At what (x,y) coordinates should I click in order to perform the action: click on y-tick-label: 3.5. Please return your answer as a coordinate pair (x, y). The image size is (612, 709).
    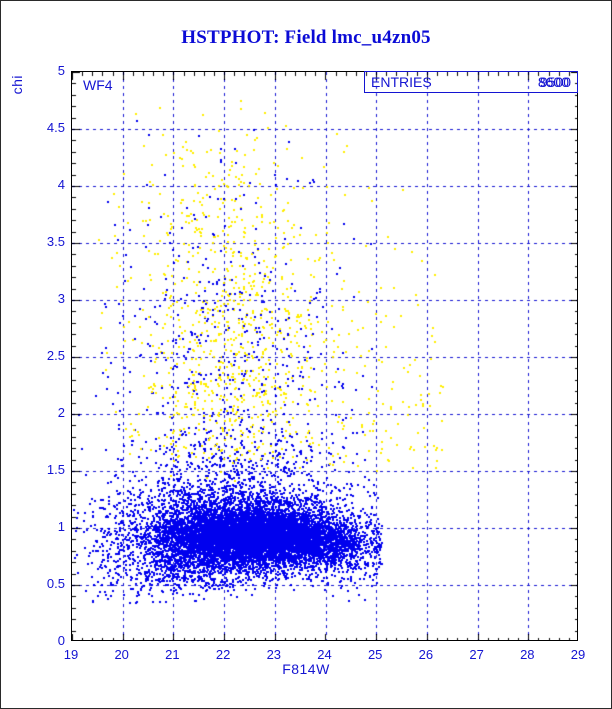
    Looking at the image, I should click on (55, 241).